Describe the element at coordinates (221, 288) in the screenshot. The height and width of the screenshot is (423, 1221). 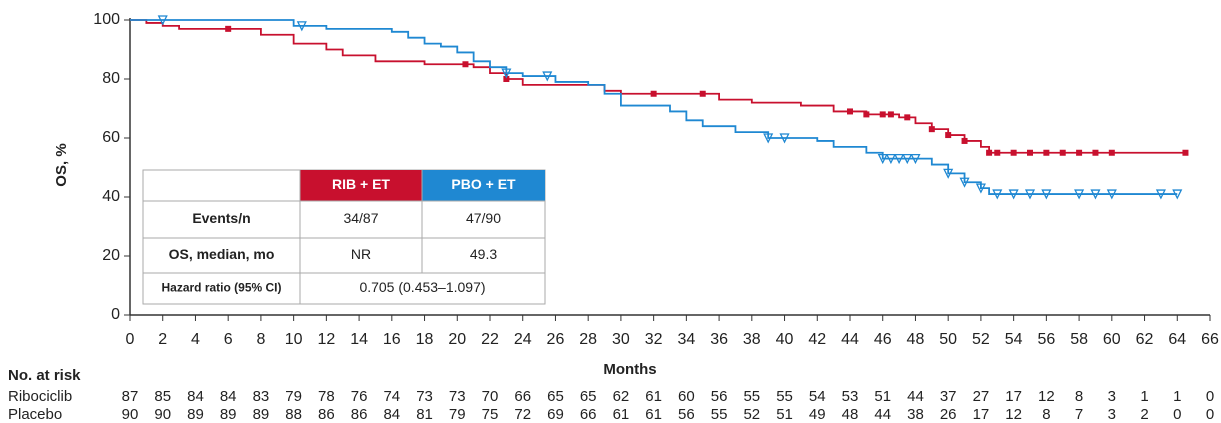
I see `table-row-label: Hazard ratio (95% CI)` at that location.